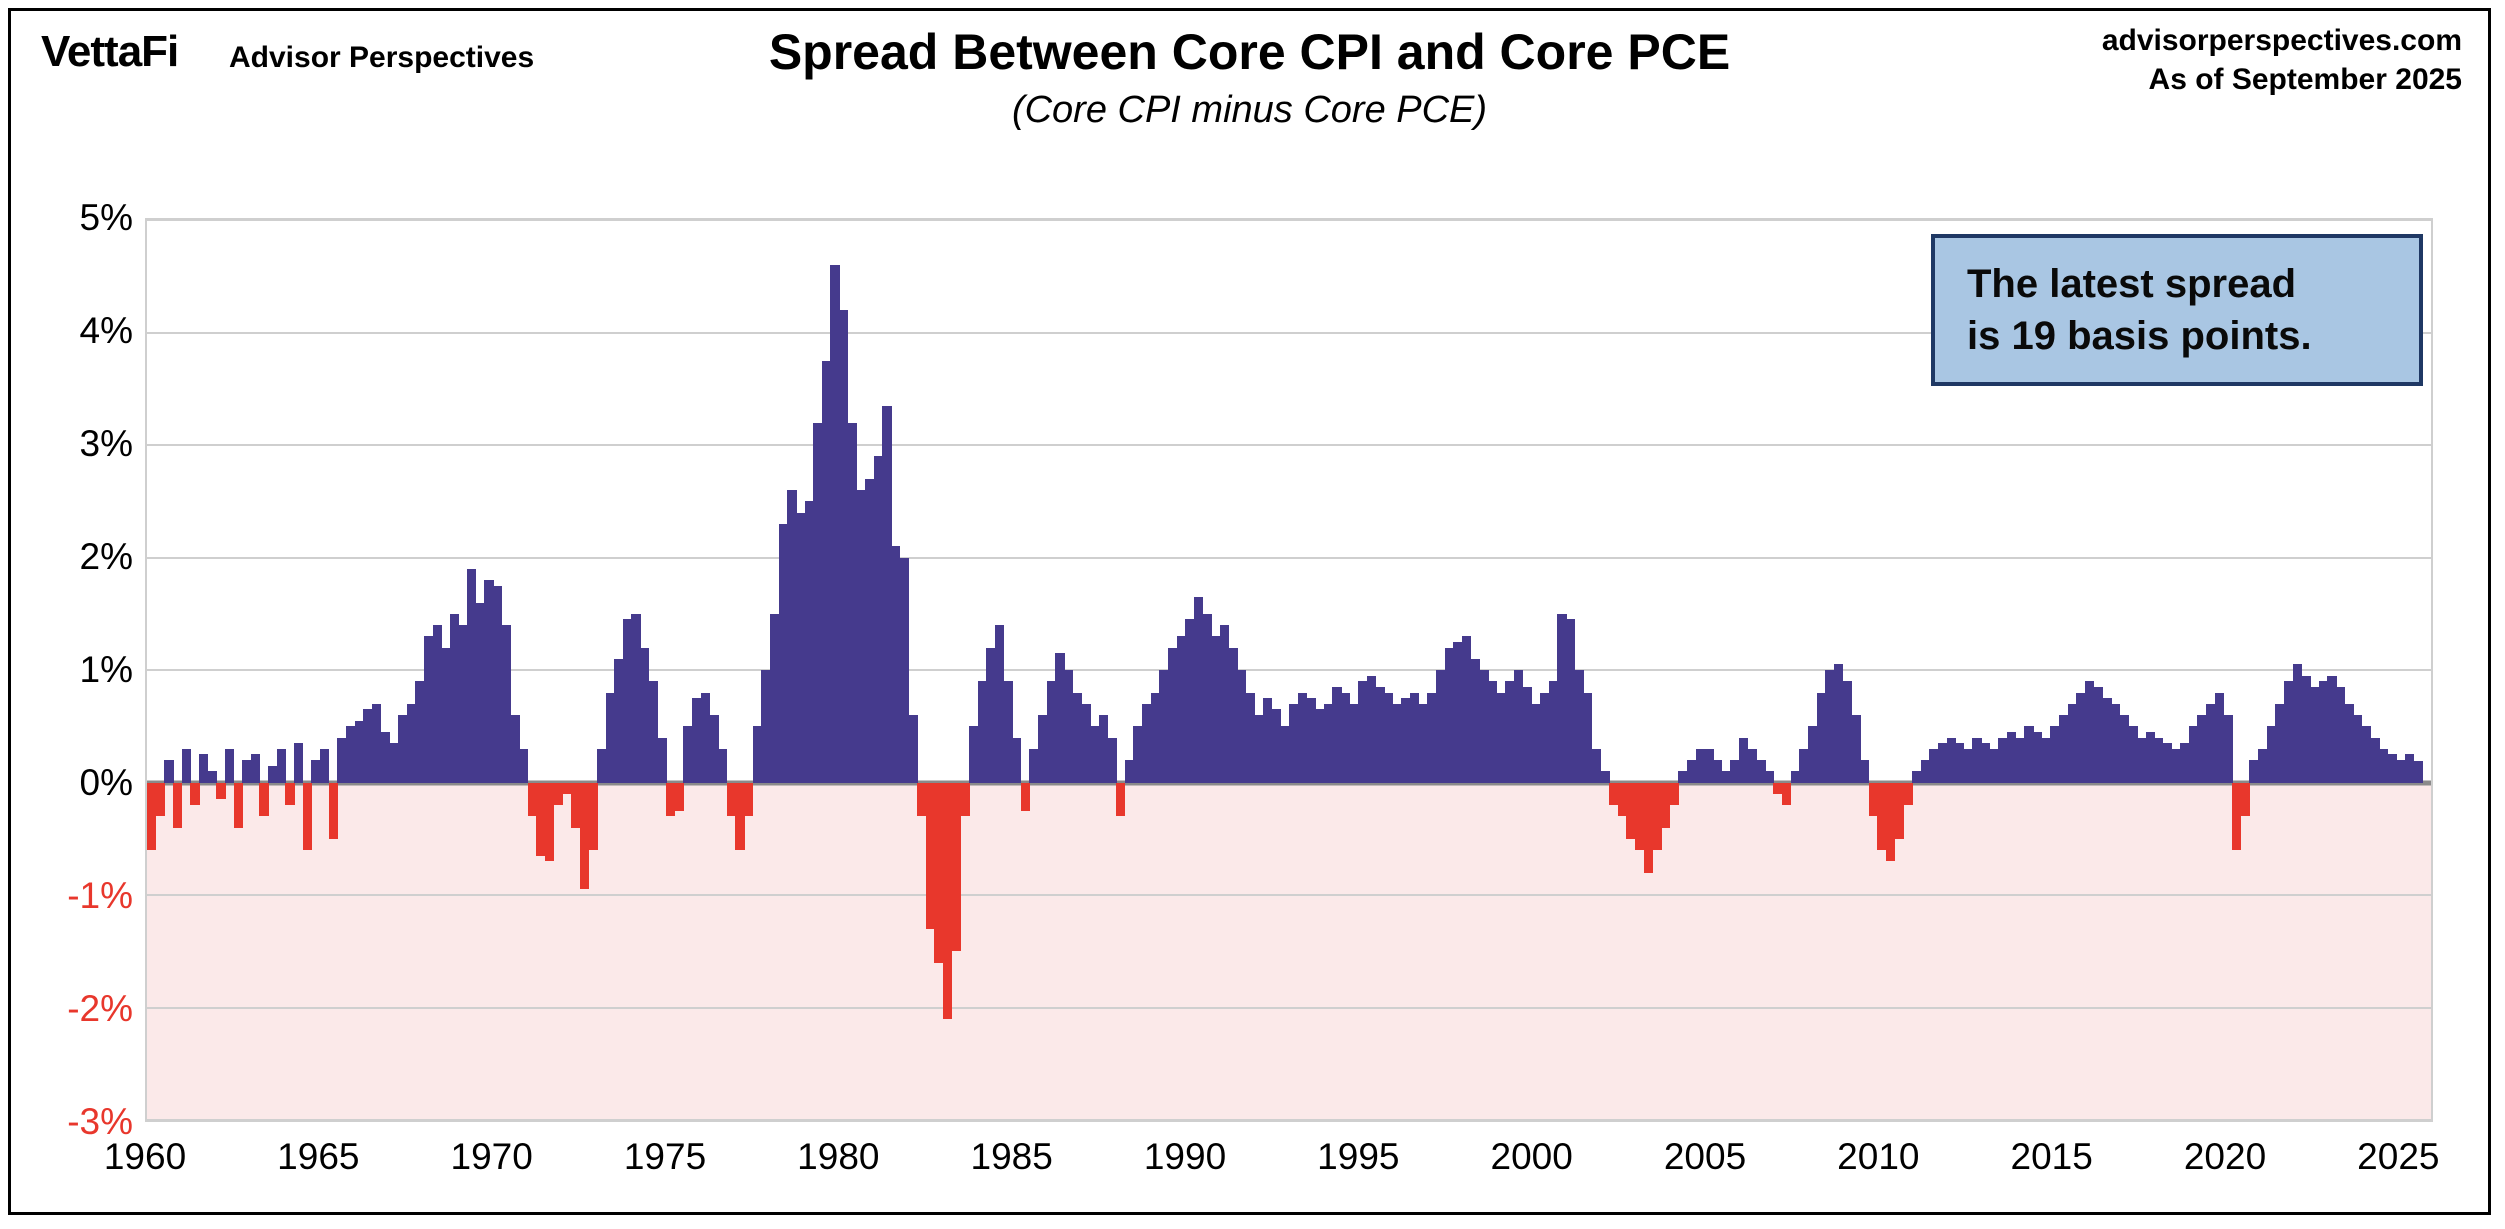 The height and width of the screenshot is (1229, 2505). What do you see at coordinates (2051, 1156) in the screenshot?
I see `x-tick-label: 2015` at bounding box center [2051, 1156].